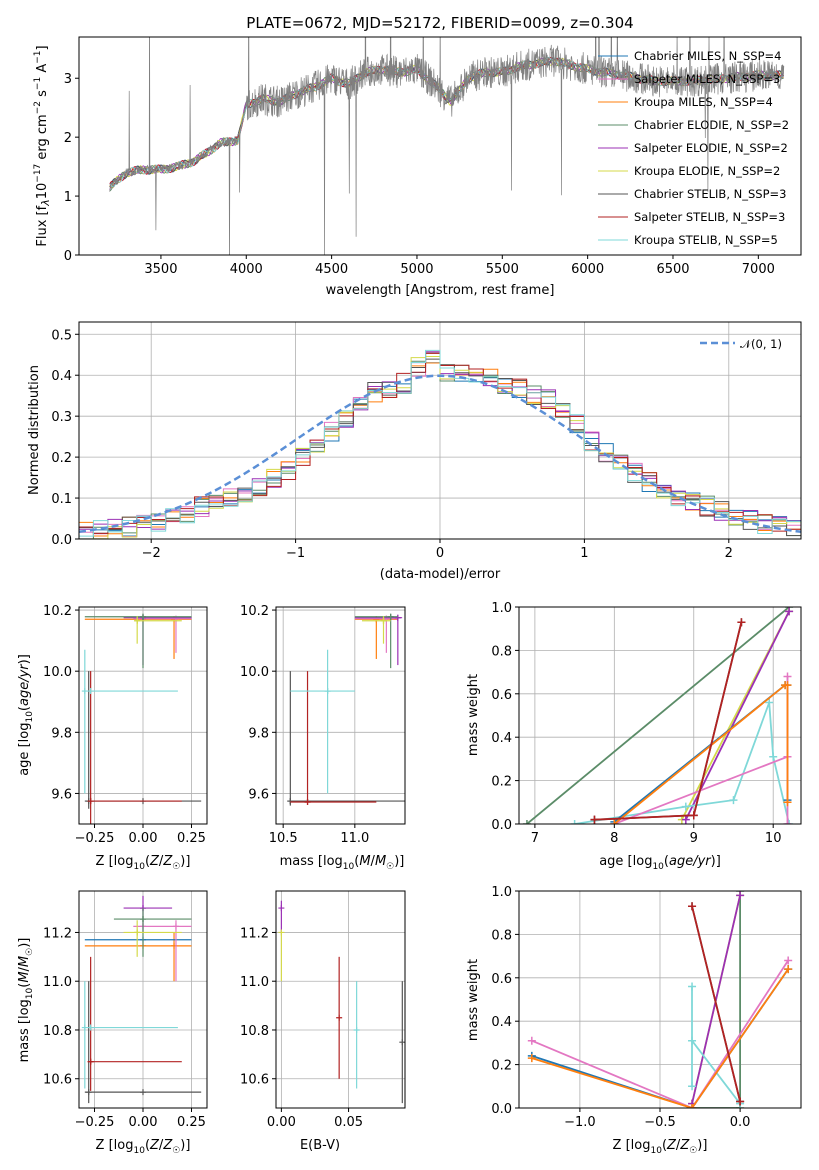 This screenshot has height=1170, width=819. Describe the element at coordinates (706, 240) in the screenshot. I see `legend-label: Kroupa STELIB, N_SSP=5` at that location.